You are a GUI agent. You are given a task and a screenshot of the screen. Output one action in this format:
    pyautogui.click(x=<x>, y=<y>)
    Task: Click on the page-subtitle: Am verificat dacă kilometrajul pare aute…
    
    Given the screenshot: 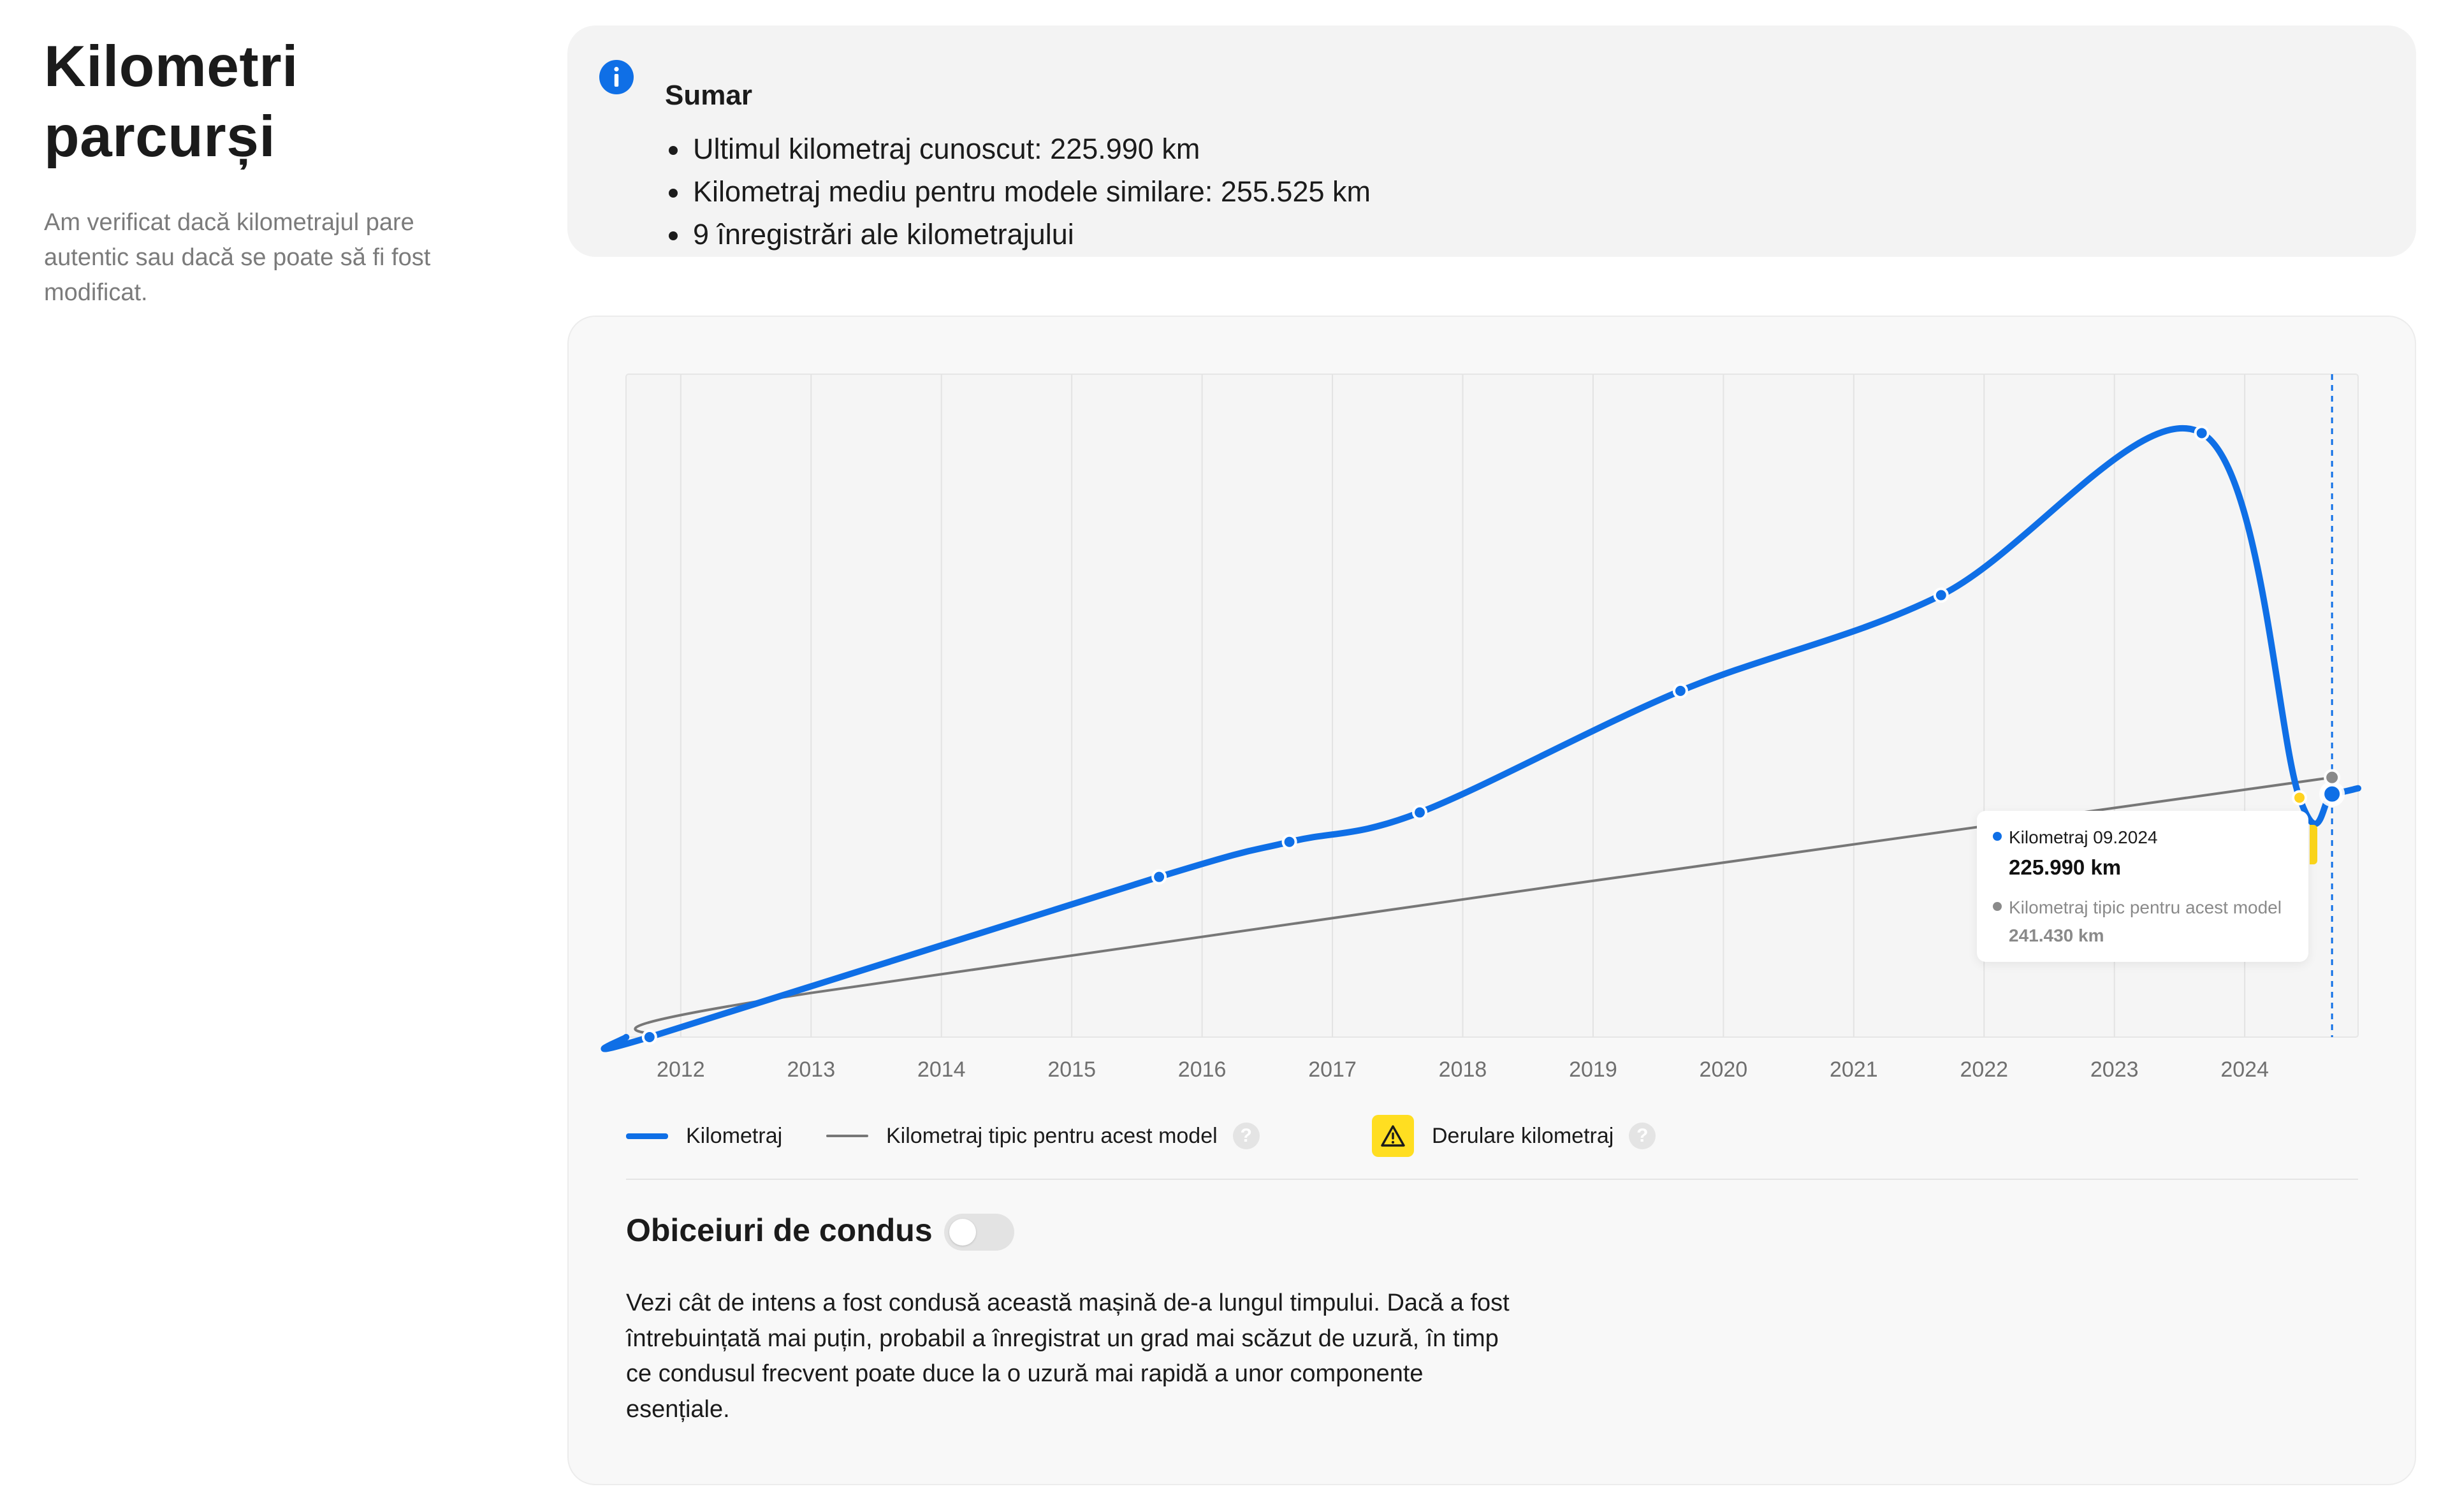 What is the action you would take?
    pyautogui.click(x=237, y=257)
    